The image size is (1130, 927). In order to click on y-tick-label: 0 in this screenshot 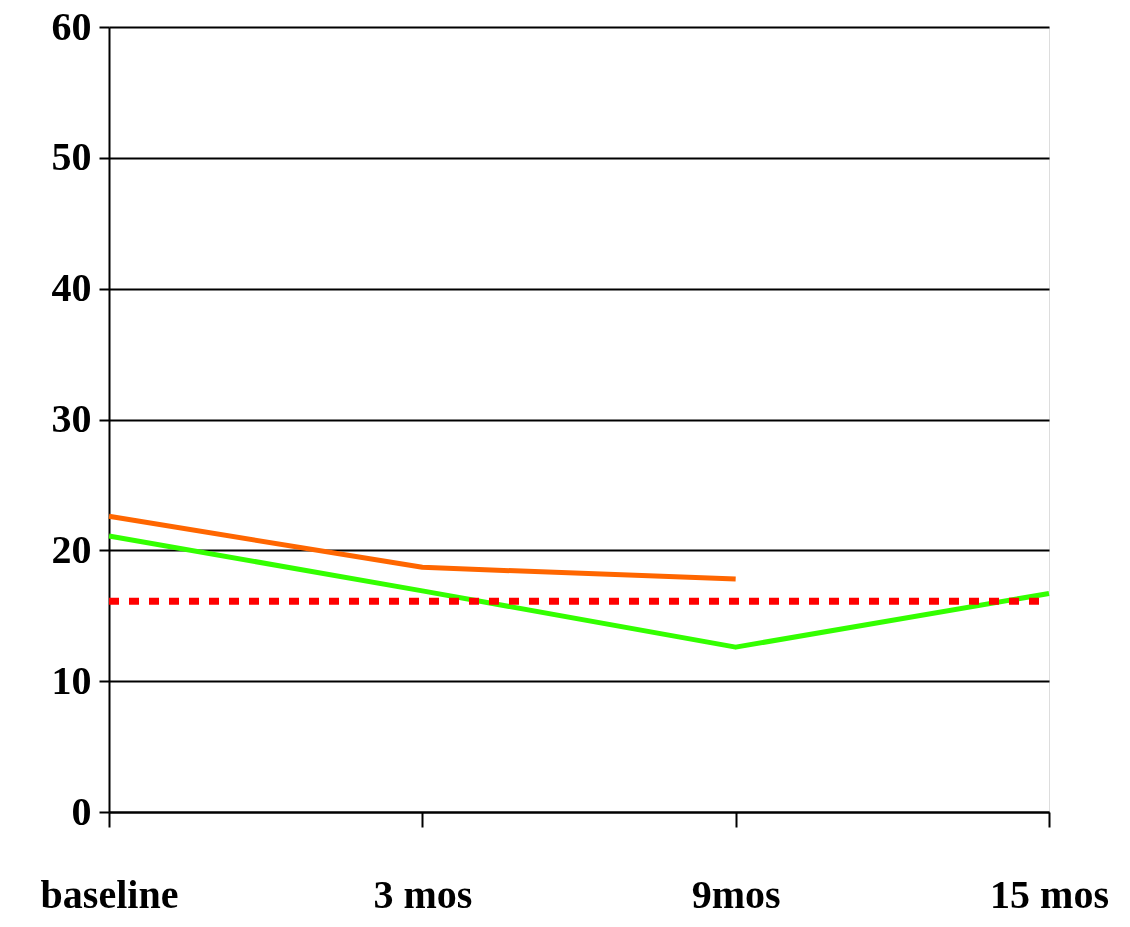, I will do `click(81, 811)`.